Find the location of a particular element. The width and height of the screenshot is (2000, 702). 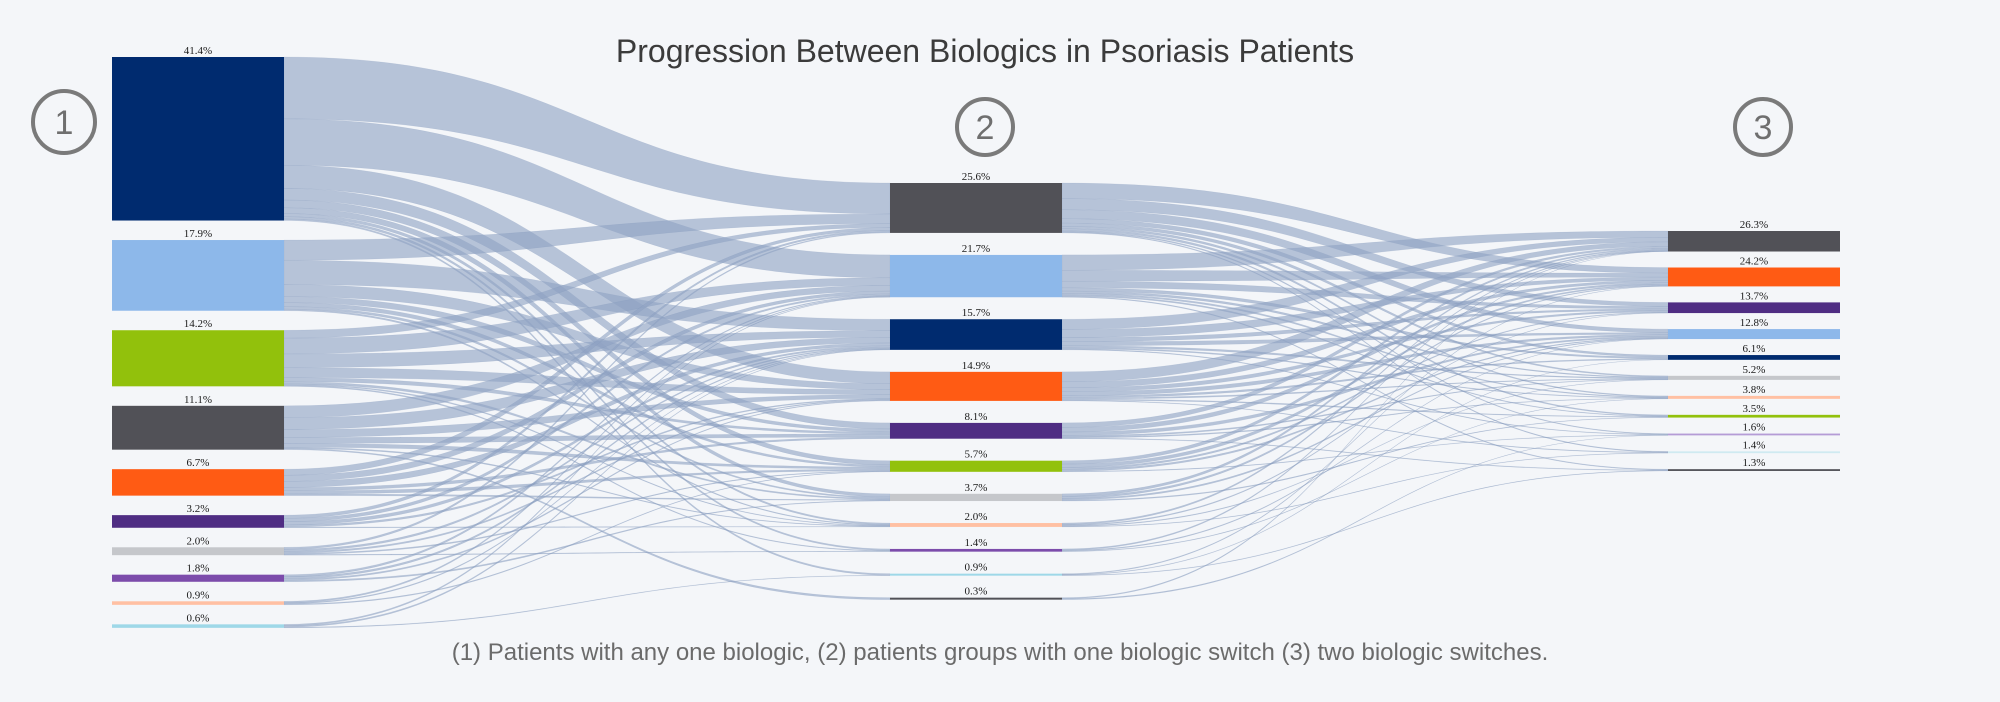

stage-marker-2: 2 is located at coordinates (985, 127).